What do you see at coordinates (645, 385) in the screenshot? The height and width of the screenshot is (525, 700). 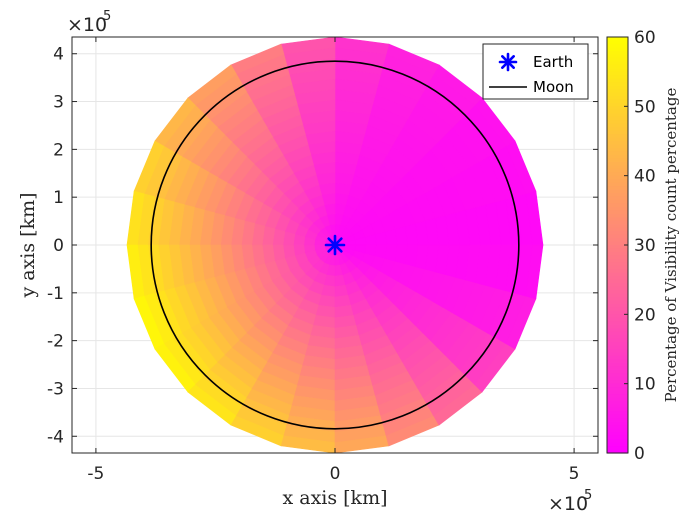 I see `colorbar-tick-label: 10` at bounding box center [645, 385].